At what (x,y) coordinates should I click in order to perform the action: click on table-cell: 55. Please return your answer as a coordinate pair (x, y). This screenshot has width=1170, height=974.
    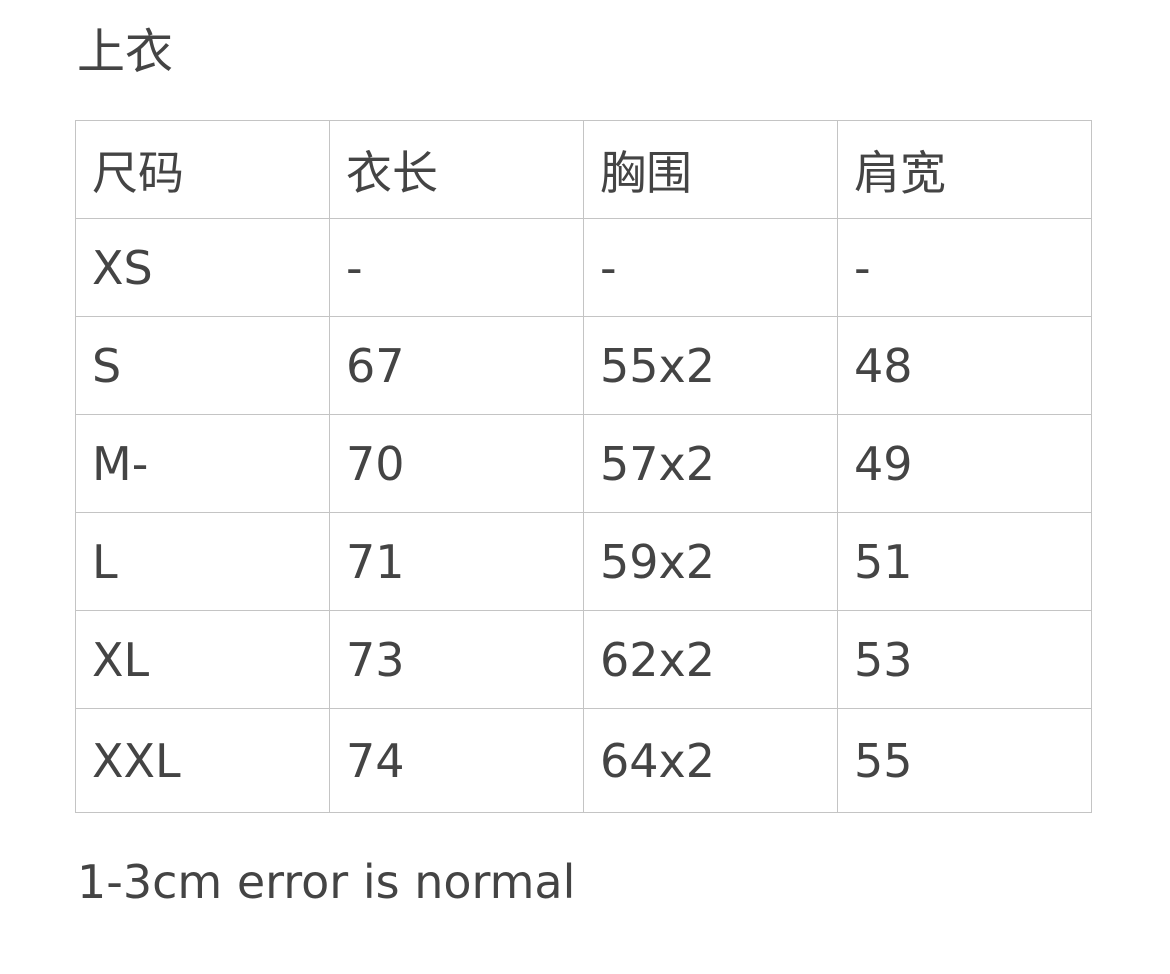
    Looking at the image, I should click on (964, 760).